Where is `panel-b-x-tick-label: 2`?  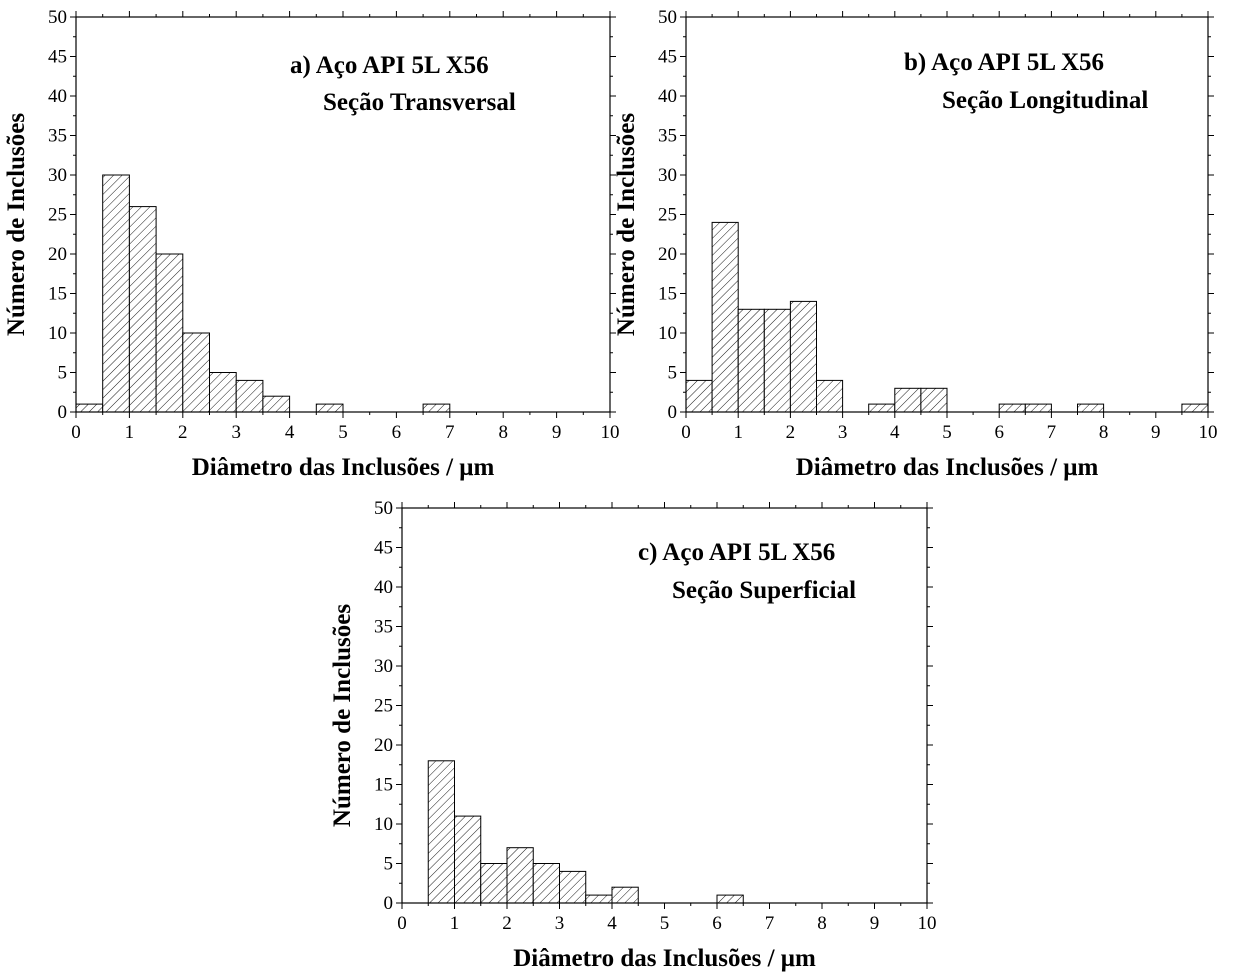 panel-b-x-tick-label: 2 is located at coordinates (791, 432).